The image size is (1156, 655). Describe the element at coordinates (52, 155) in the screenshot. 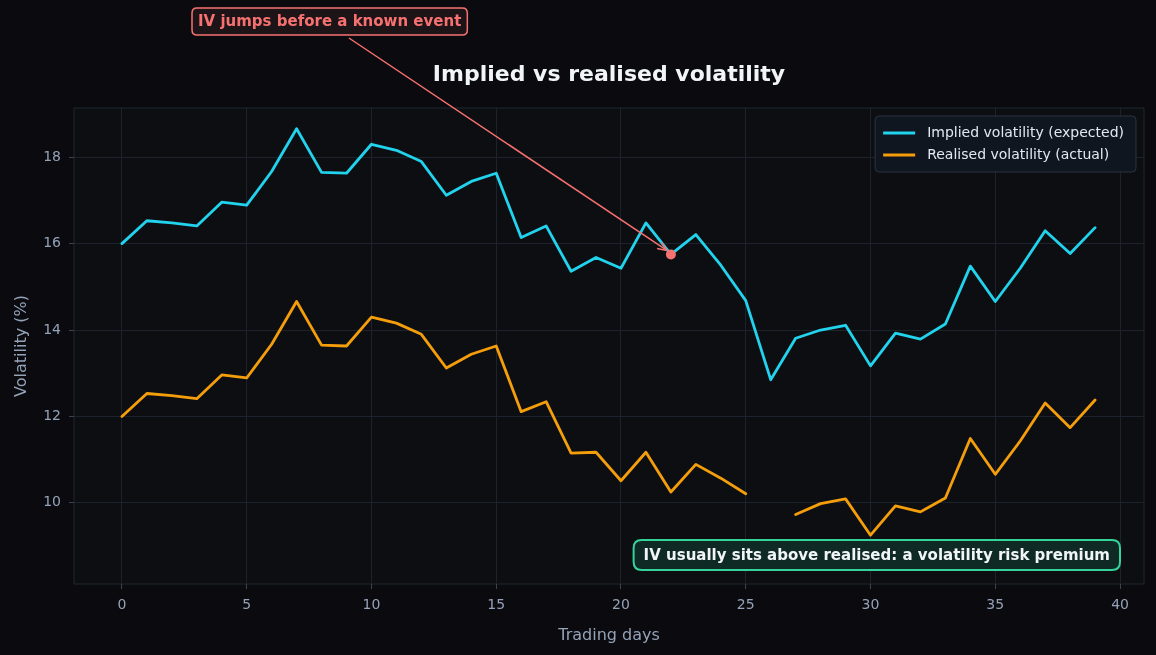

I see `y-tick-label: 18` at that location.